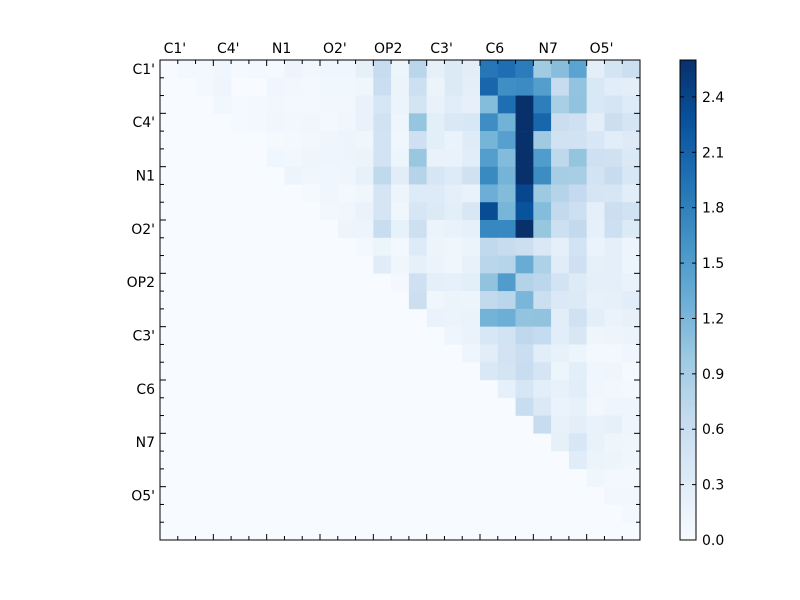  I want to click on x-tick-label: C6, so click(495, 49).